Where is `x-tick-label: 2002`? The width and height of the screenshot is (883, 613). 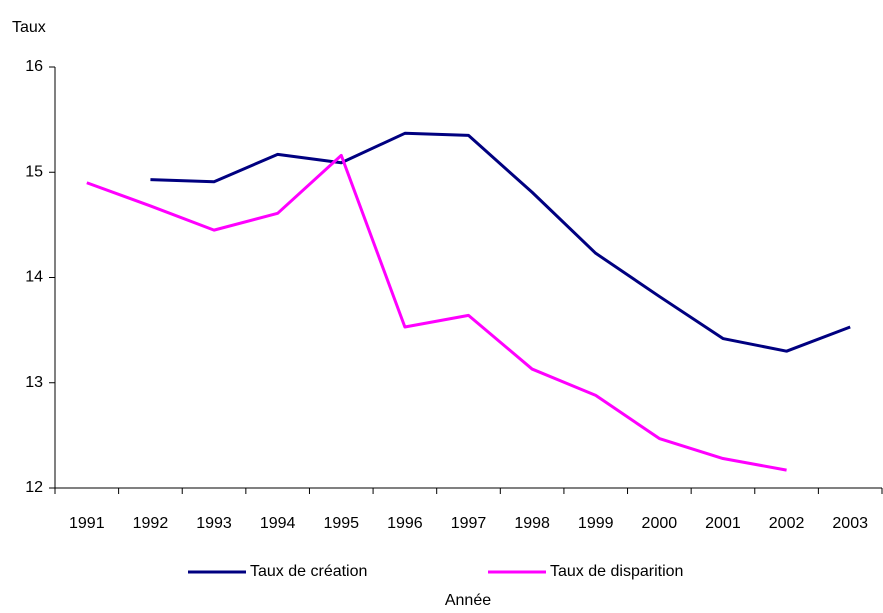 x-tick-label: 2002 is located at coordinates (787, 523).